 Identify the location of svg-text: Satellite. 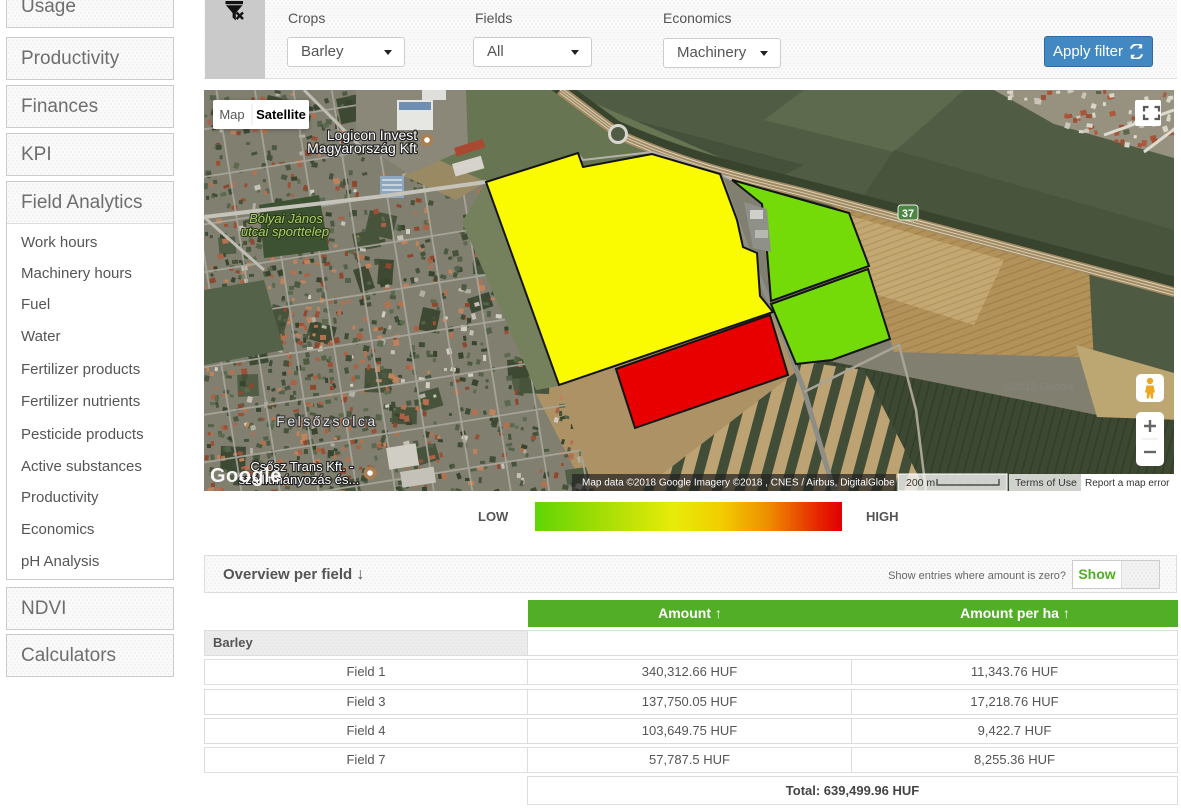
(281, 114).